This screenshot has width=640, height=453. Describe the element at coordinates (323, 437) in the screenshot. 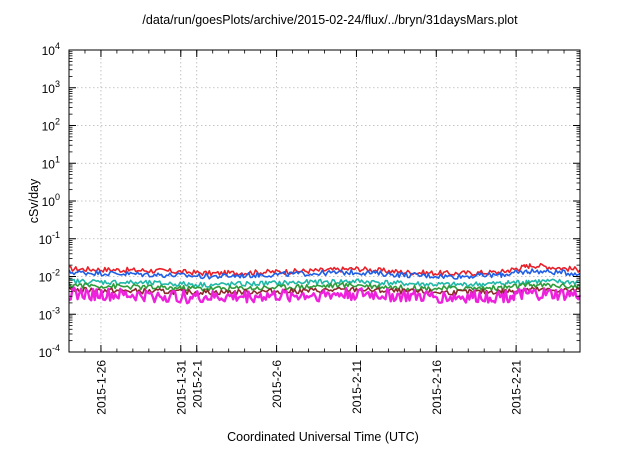

I see `x-axis-label: Coordinated Universal Time (UTC)` at that location.